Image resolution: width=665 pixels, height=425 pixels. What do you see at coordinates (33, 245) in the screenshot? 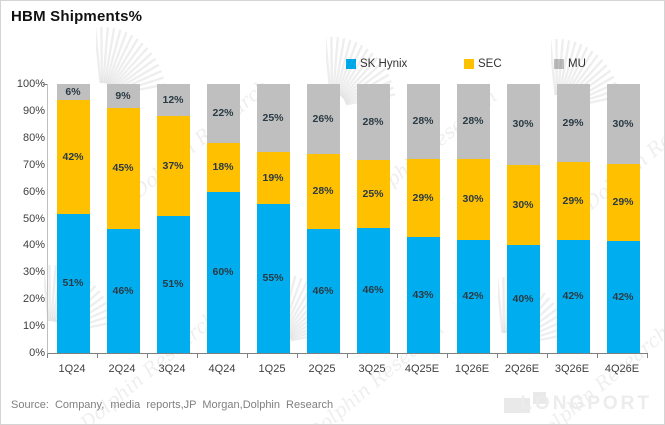
I see `y-tick-label: 40%` at bounding box center [33, 245].